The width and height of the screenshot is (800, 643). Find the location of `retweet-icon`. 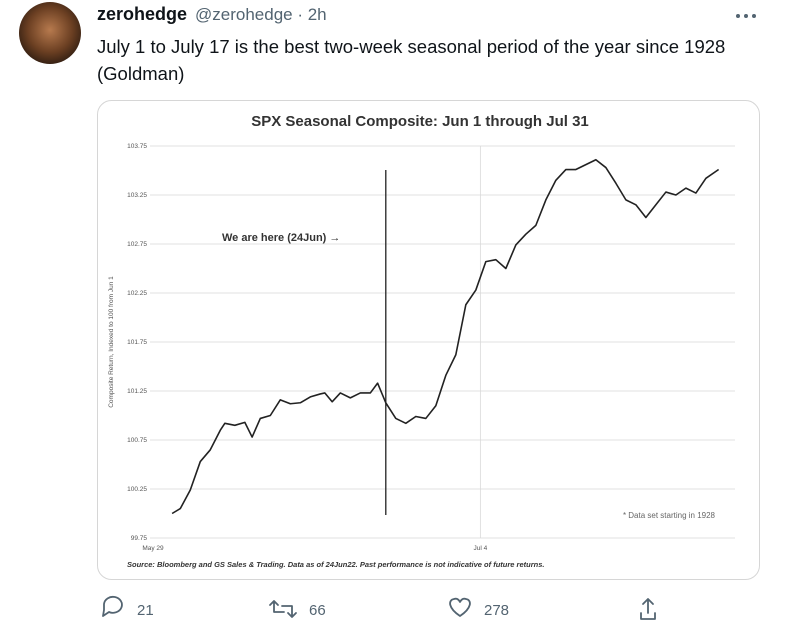

retweet-icon is located at coordinates (283, 609).